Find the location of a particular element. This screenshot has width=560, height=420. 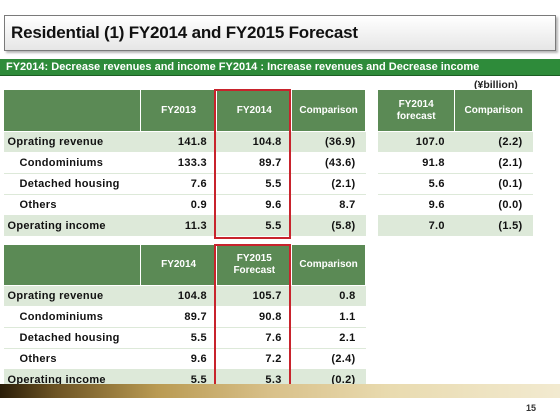

table-cell: (0.0) is located at coordinates (493, 205).